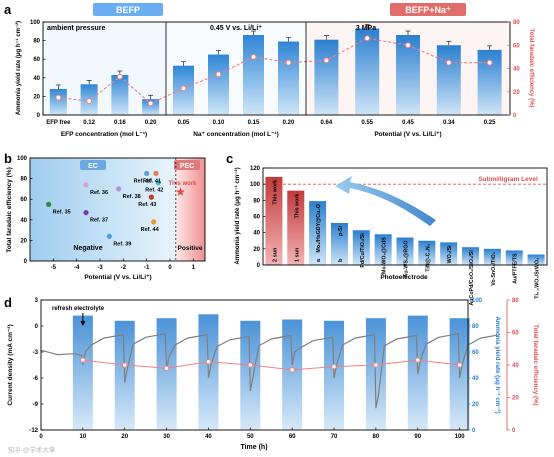 The height and width of the screenshot is (457, 554). Describe the element at coordinates (103, 209) in the screenshot. I see `panel-b-ec-region` at that location.